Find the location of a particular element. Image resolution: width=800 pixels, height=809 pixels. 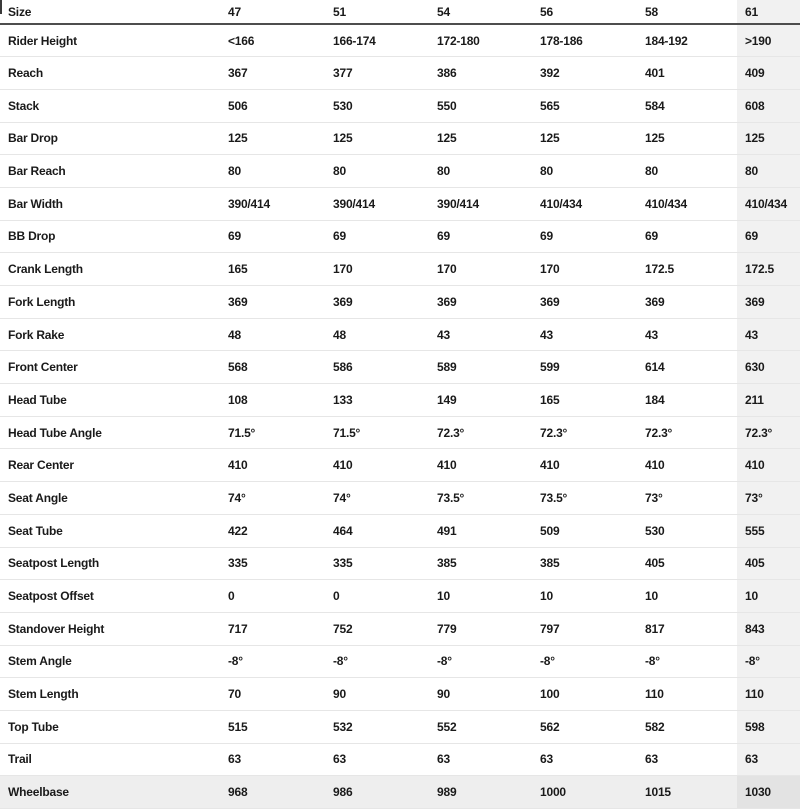

table-row: Head Tube 108 133 149 165 184 211 is located at coordinates (400, 400).